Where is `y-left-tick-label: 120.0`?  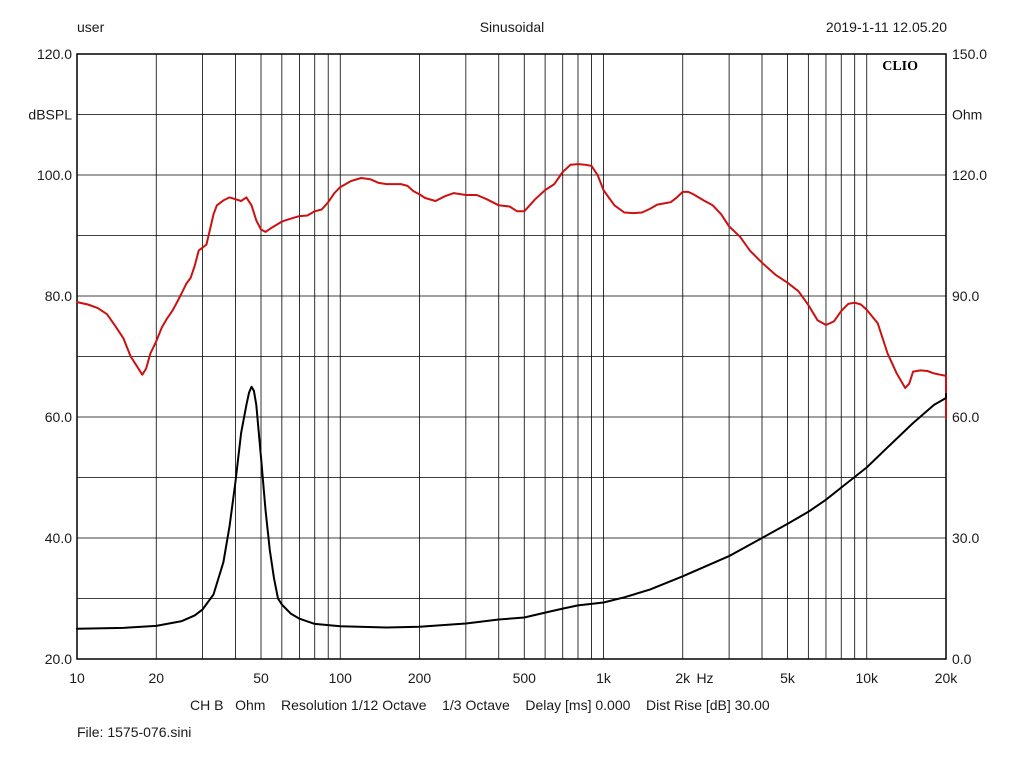
y-left-tick-label: 120.0 is located at coordinates (54, 54).